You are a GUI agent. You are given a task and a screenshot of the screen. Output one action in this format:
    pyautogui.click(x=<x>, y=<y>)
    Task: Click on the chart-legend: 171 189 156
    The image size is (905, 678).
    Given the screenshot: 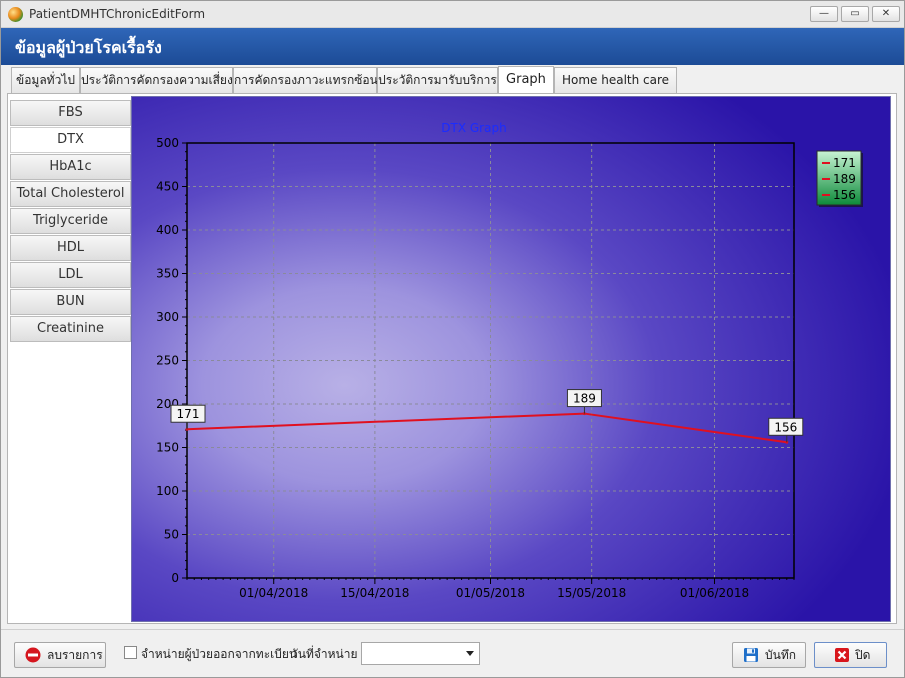 What is the action you would take?
    pyautogui.click(x=839, y=178)
    